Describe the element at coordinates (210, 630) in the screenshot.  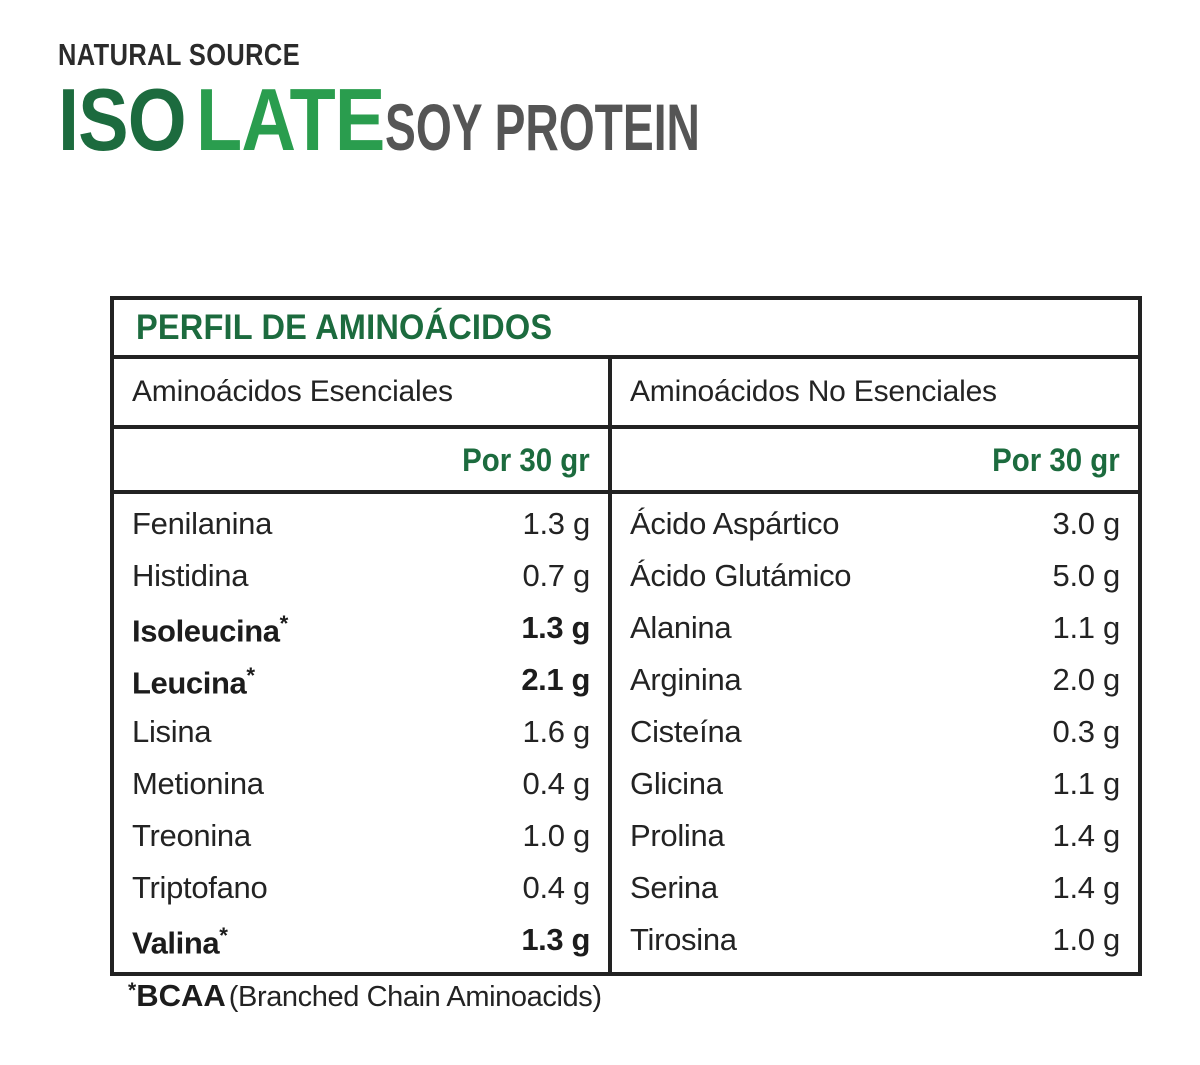
I see `amino-acid-name: Isoleucina*` at that location.